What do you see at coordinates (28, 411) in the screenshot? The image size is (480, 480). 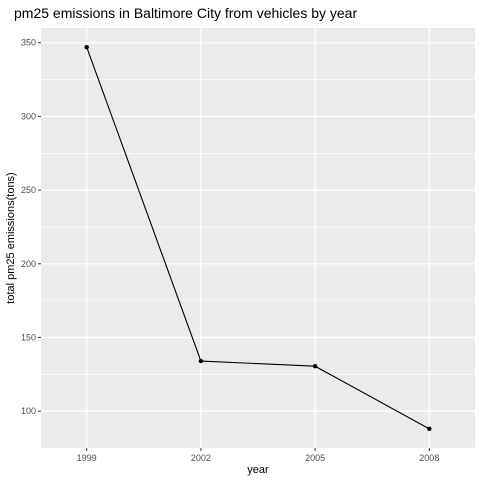 I see `y-tick-label: 100` at bounding box center [28, 411].